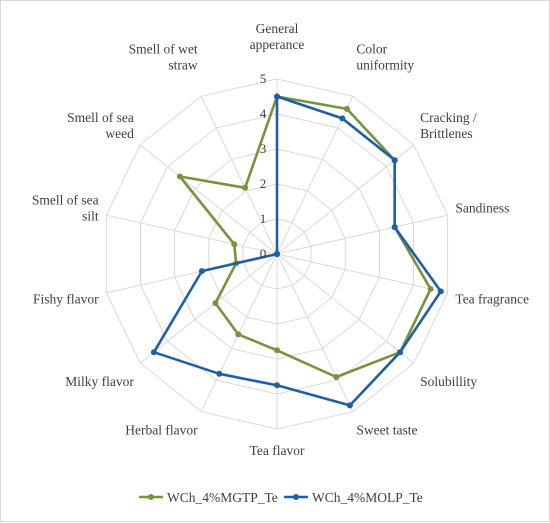 This screenshot has width=550, height=523. I want to click on category-label-line: Herbal flavor, so click(161, 430).